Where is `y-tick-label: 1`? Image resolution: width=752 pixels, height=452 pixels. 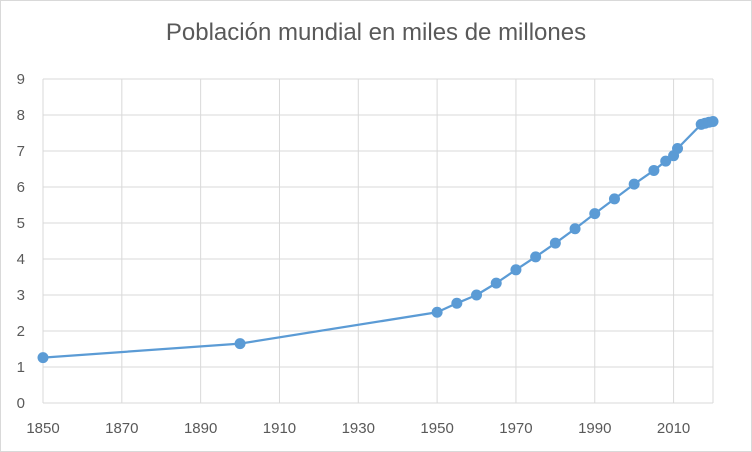
y-tick-label: 1 is located at coordinates (21, 367).